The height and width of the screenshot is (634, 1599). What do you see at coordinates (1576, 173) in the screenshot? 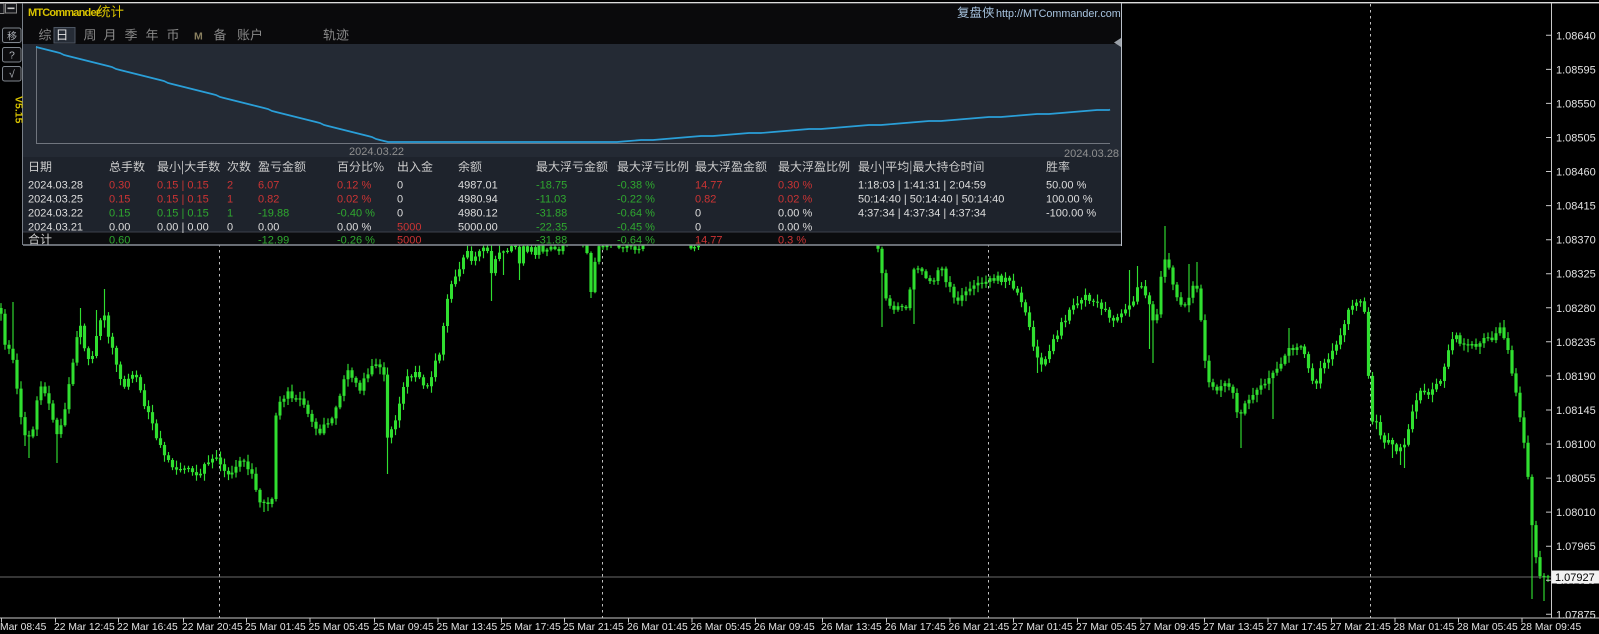
I see `svg-text: 1.08460` at bounding box center [1576, 173].